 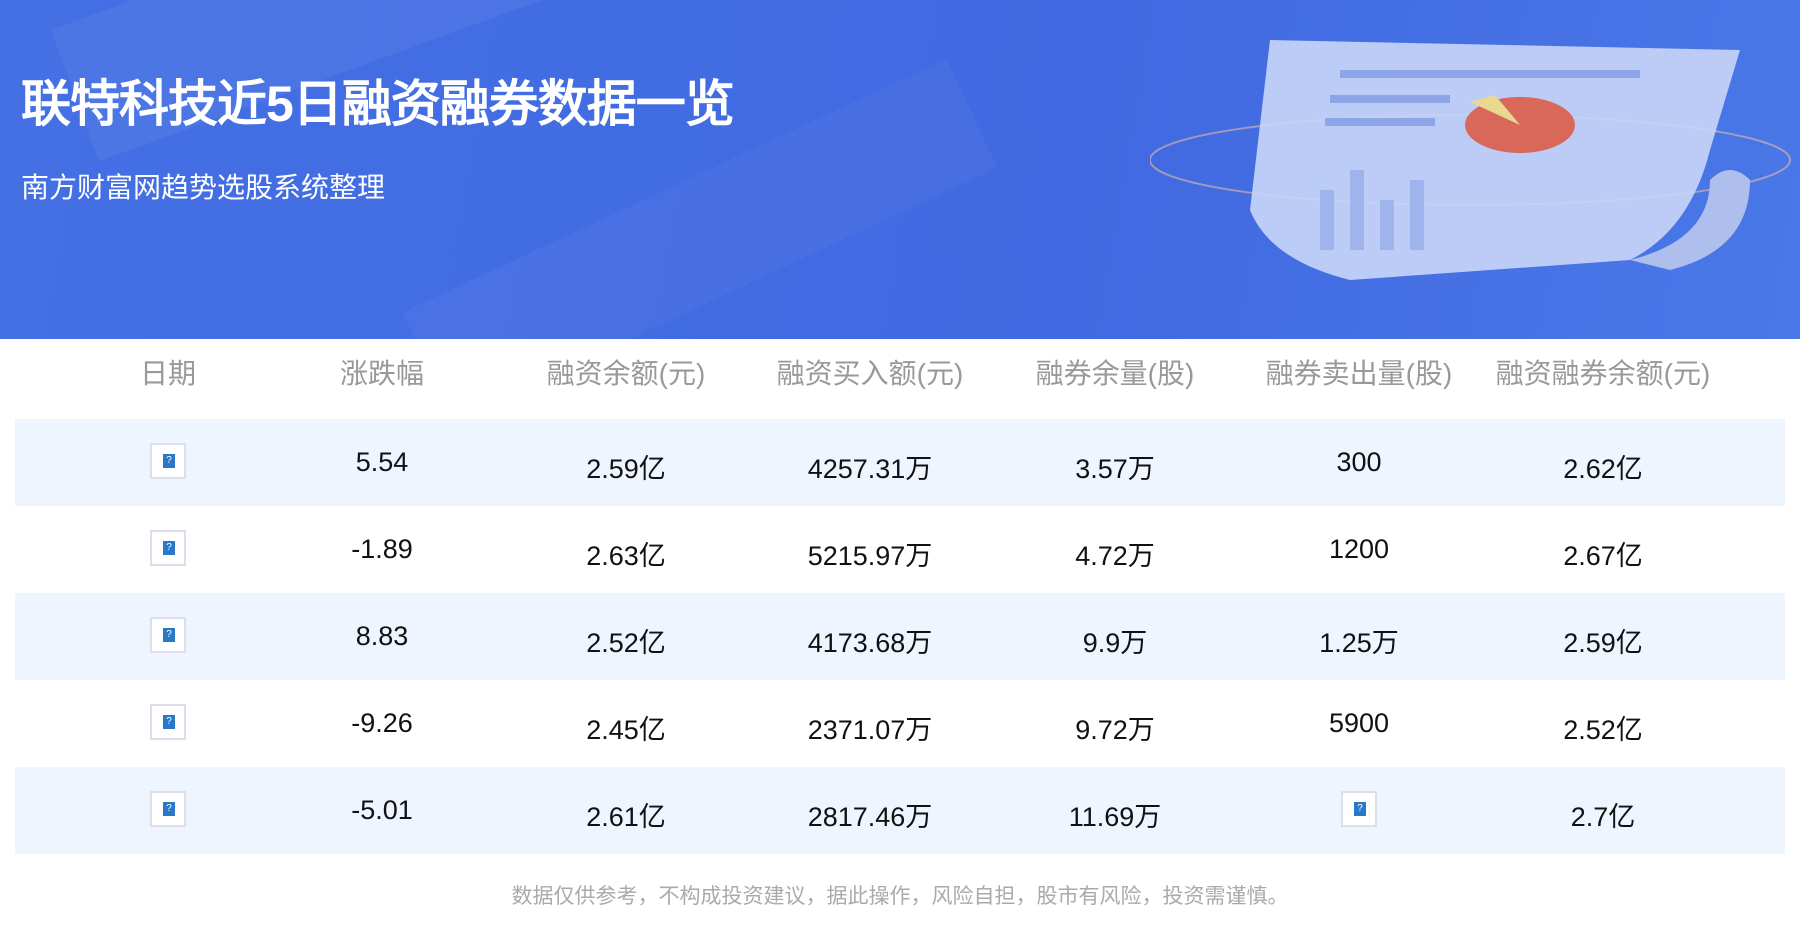 I want to click on cell-margin-balance: 2.63亿, so click(x=626, y=556).